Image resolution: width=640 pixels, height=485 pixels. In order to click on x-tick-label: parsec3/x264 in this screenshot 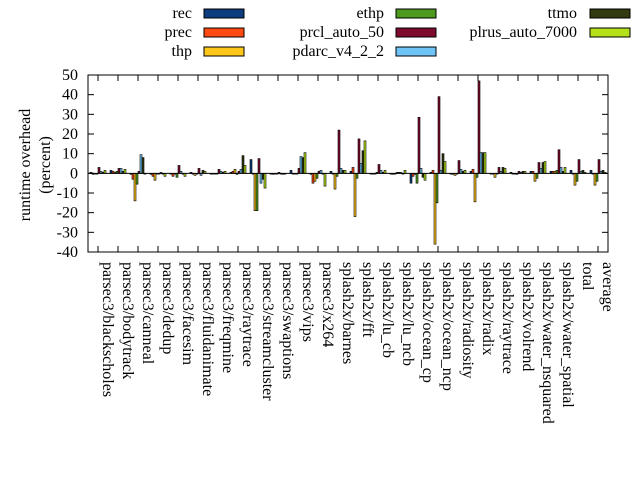, I will do `click(327, 304)`.